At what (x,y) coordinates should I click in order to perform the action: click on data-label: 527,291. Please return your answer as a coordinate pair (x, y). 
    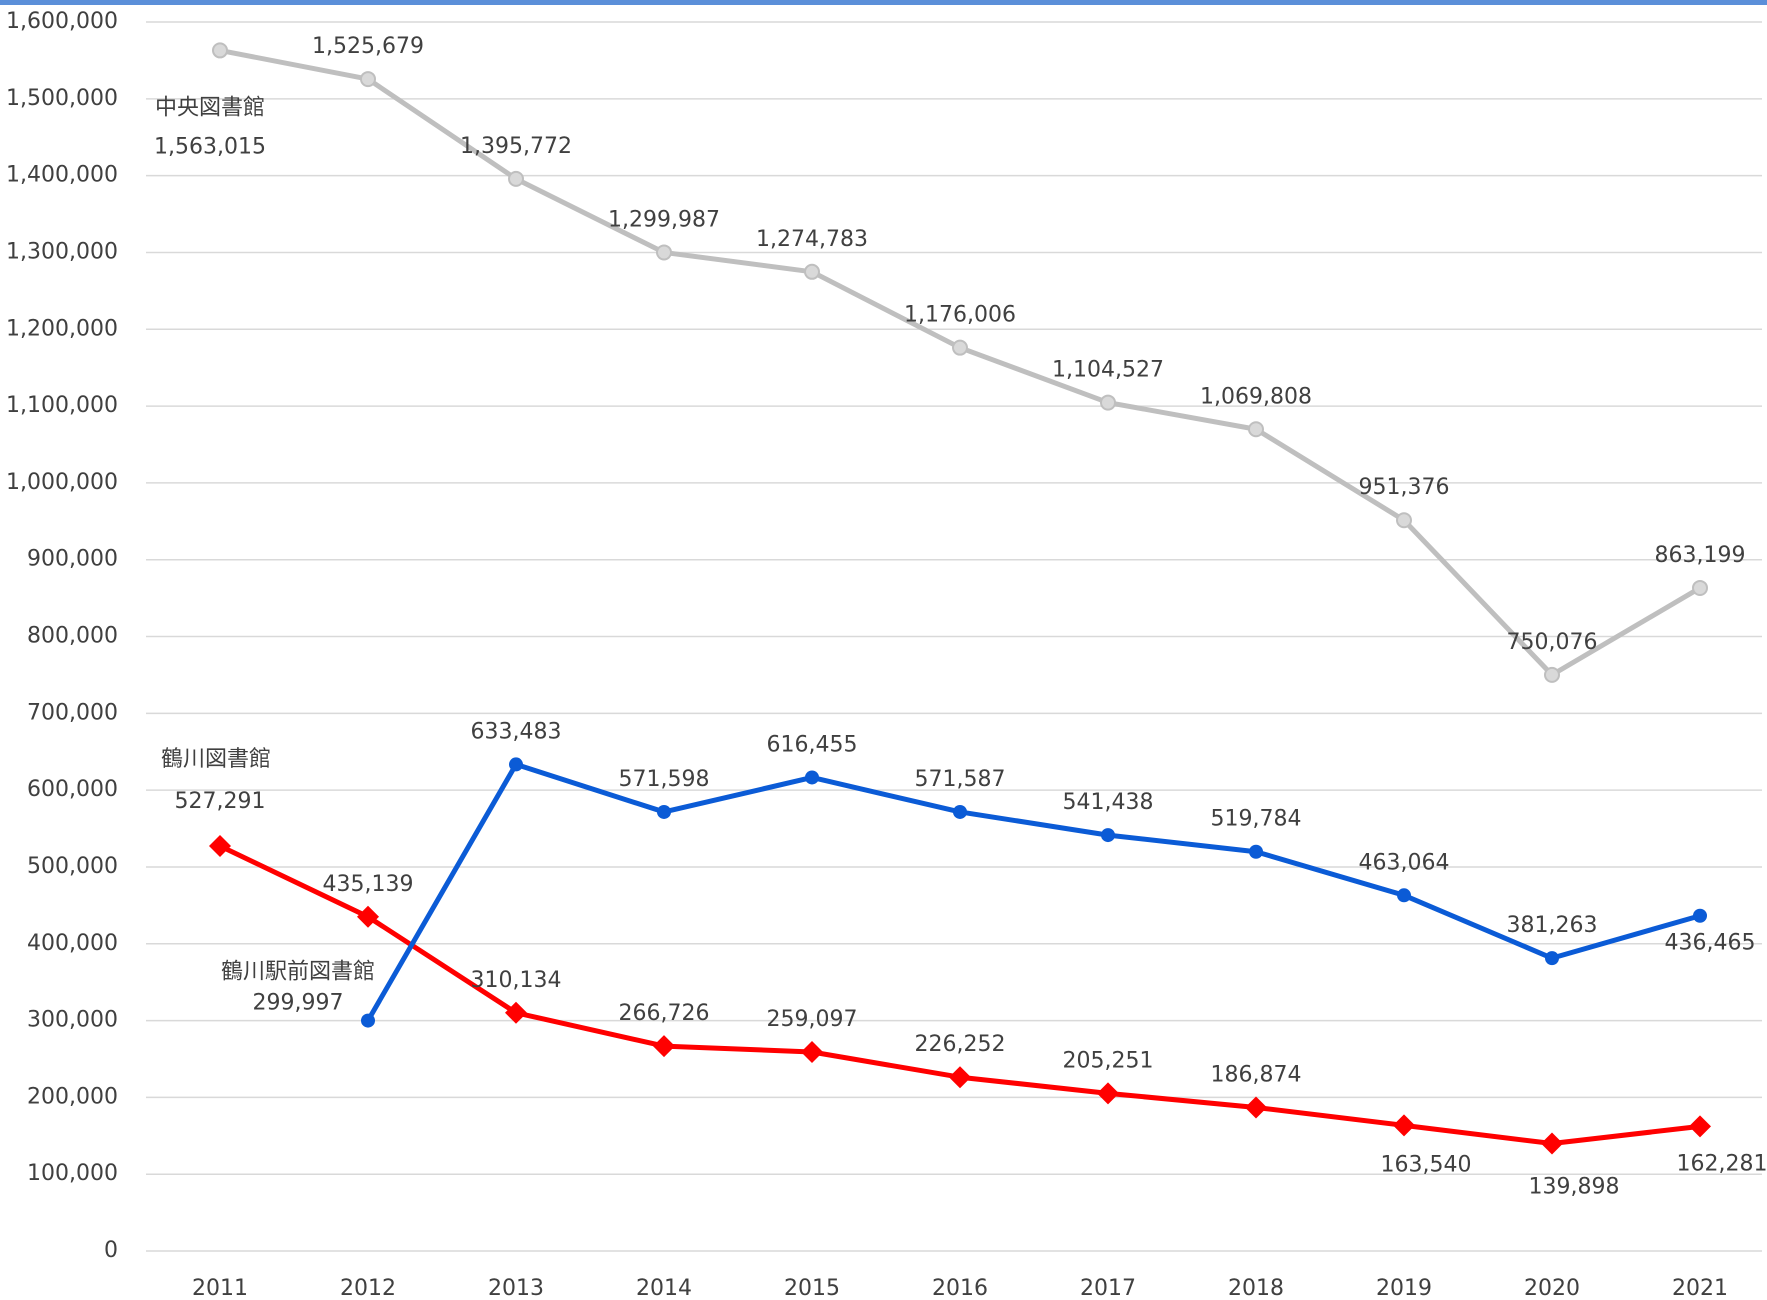
    Looking at the image, I should click on (220, 801).